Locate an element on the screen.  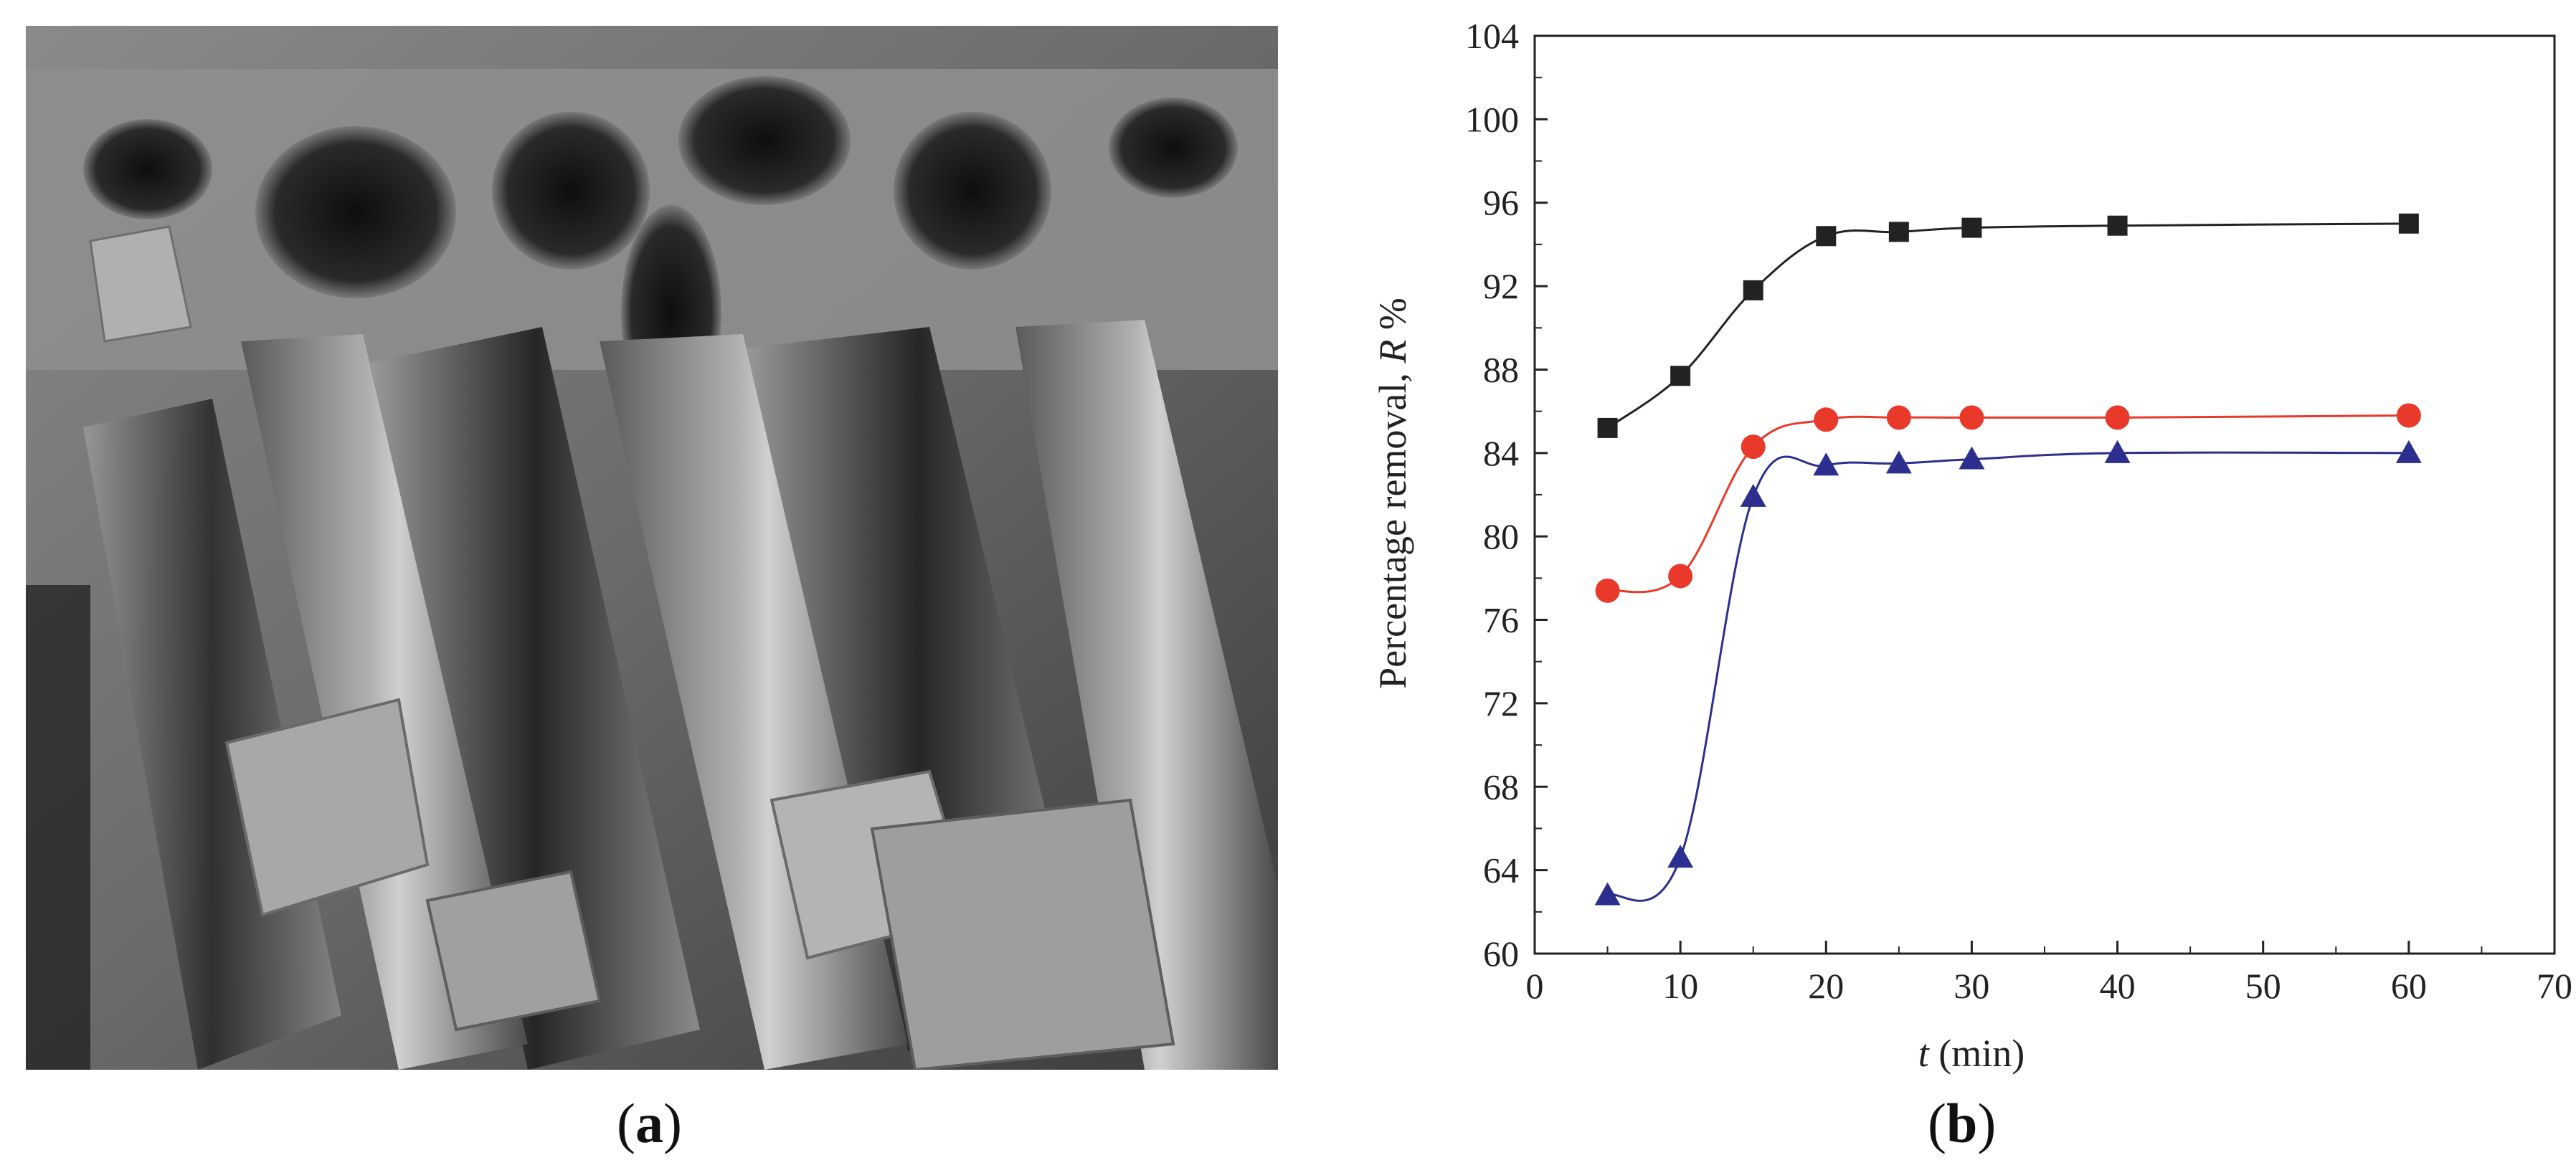
y-axis-title: Percentage removal, R % is located at coordinates (1392, 493).